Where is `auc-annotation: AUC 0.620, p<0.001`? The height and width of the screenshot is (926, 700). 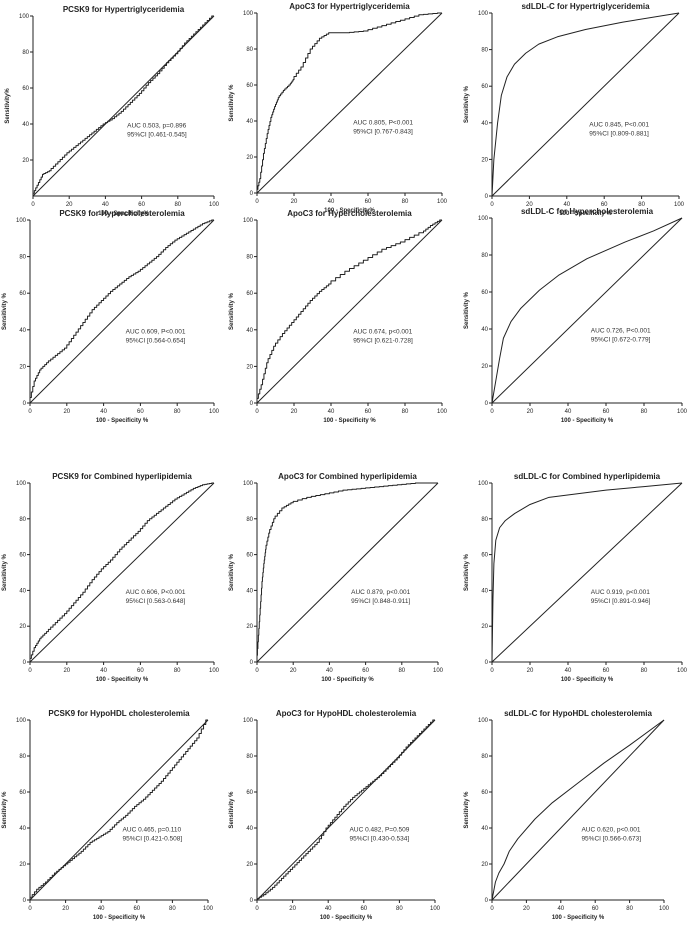
auc-annotation: AUC 0.620, p<0.001 is located at coordinates (610, 830).